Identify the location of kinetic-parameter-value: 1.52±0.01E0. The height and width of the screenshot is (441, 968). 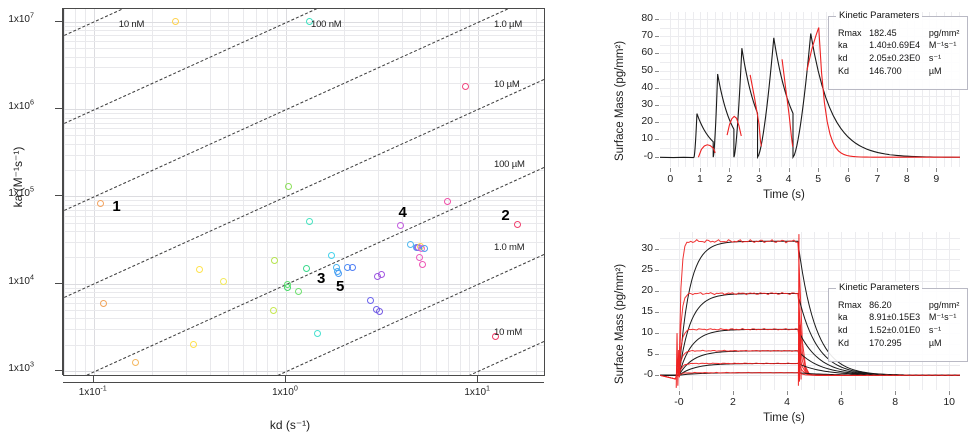
(895, 330).